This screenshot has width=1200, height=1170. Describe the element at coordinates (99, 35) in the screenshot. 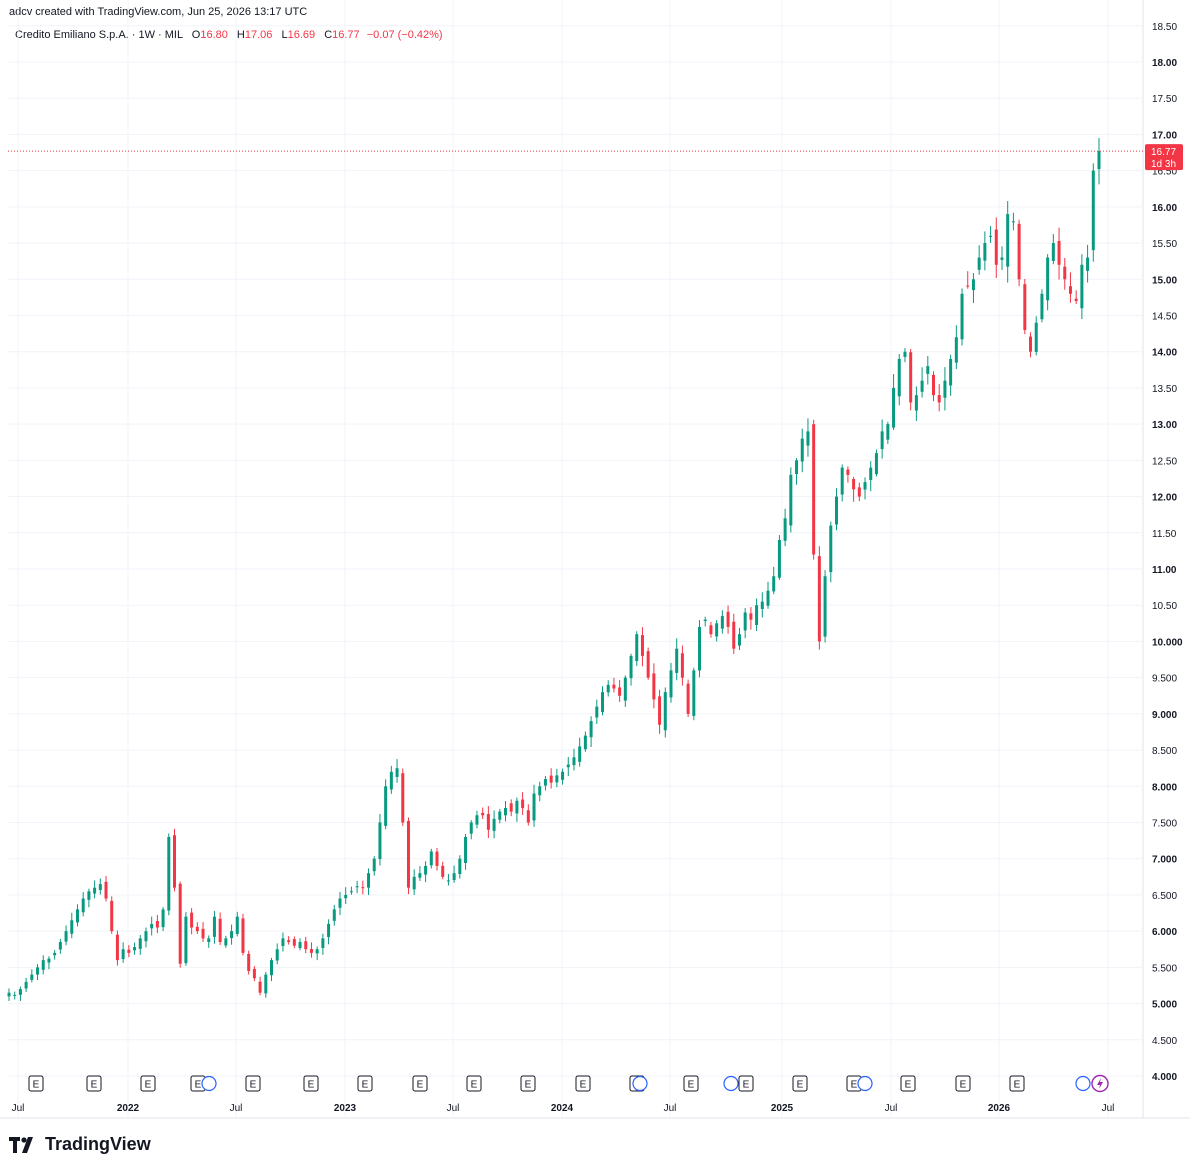

I see `symbol-name: Credito Emiliano S.p.A. · 1W · MIL` at that location.